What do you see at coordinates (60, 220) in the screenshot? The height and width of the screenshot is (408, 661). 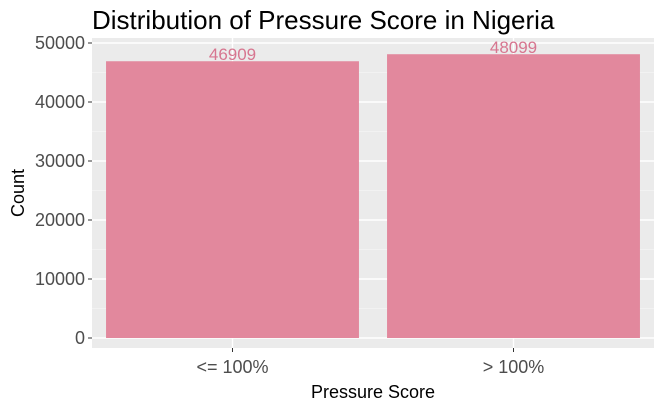 I see `y-tick-label: 20000` at bounding box center [60, 220].